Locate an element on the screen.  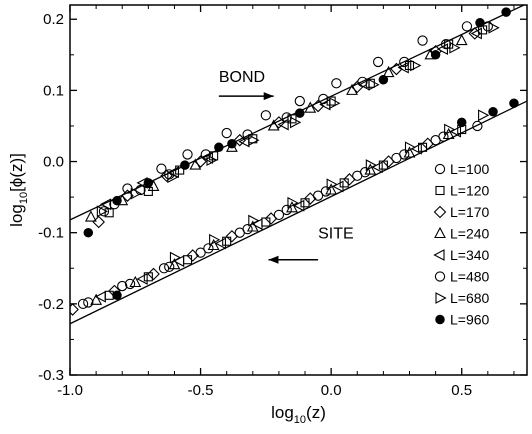
x-axis-title: log10(z) is located at coordinates (298, 414).